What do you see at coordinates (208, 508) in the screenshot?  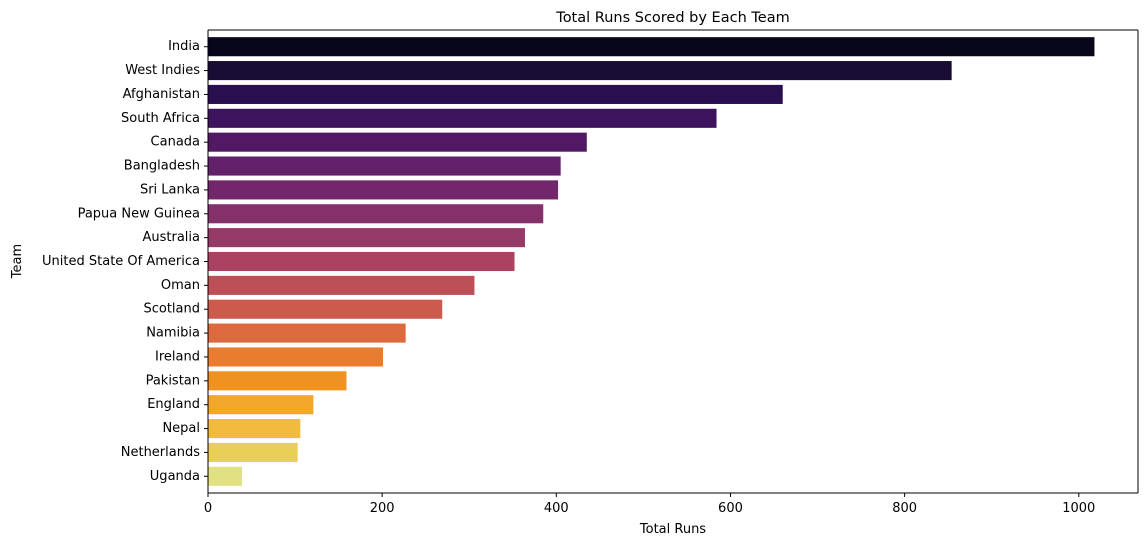 I see `x-tick-label: 0` at bounding box center [208, 508].